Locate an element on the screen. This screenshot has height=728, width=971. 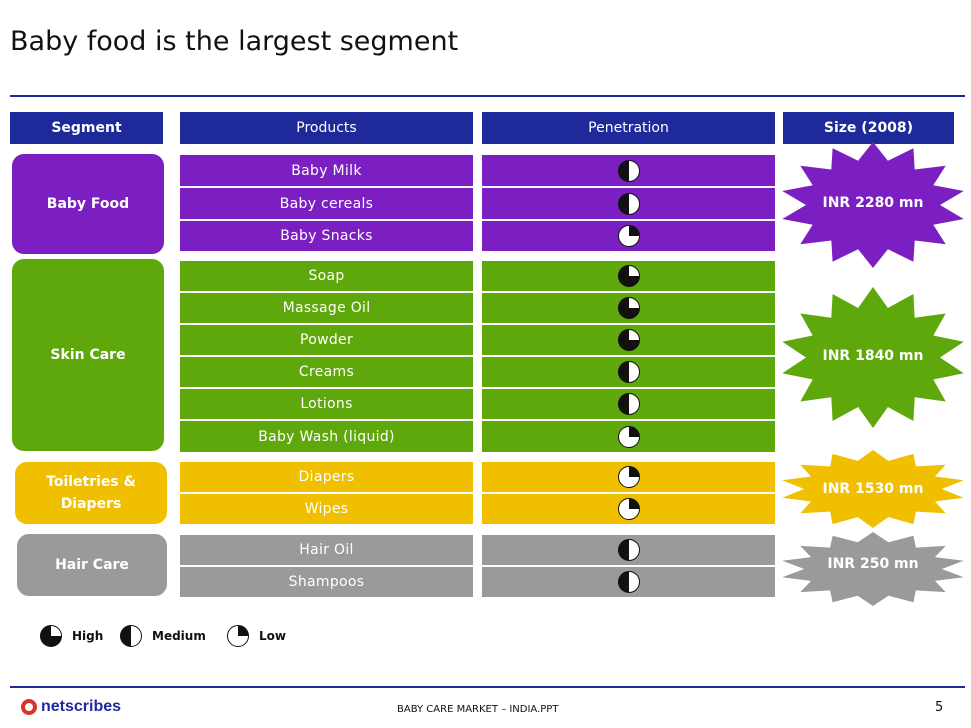
size-value-toiletries: INR 1530 mn is located at coordinates (873, 489).